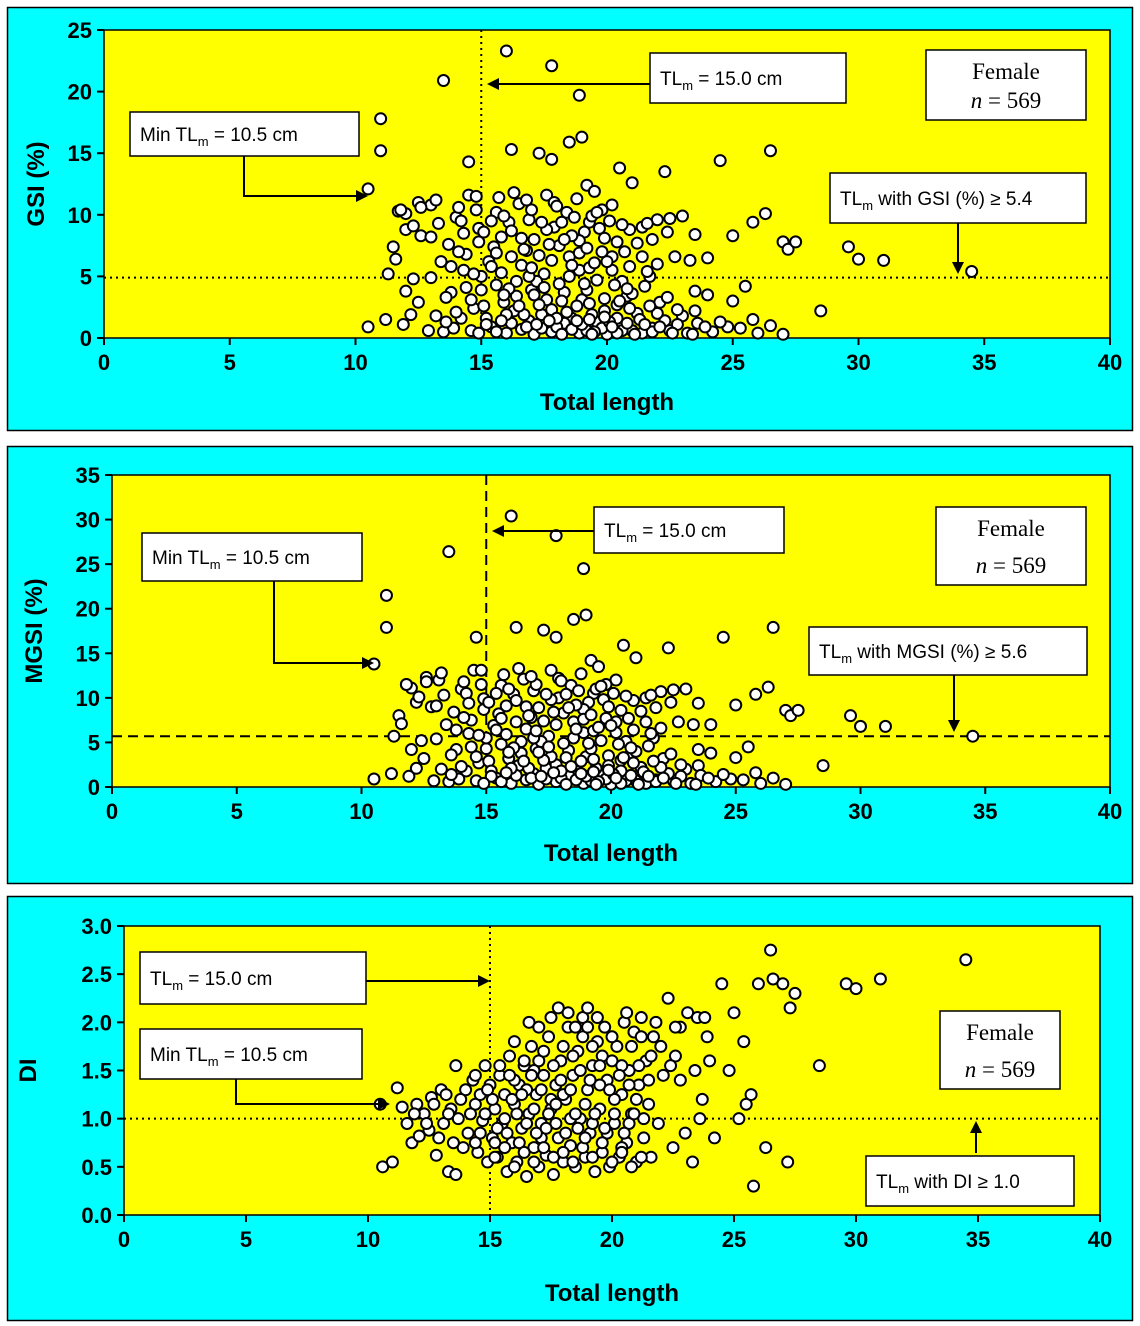  Describe the element at coordinates (237, 811) in the screenshot. I see `x-tick-label: 5` at that location.